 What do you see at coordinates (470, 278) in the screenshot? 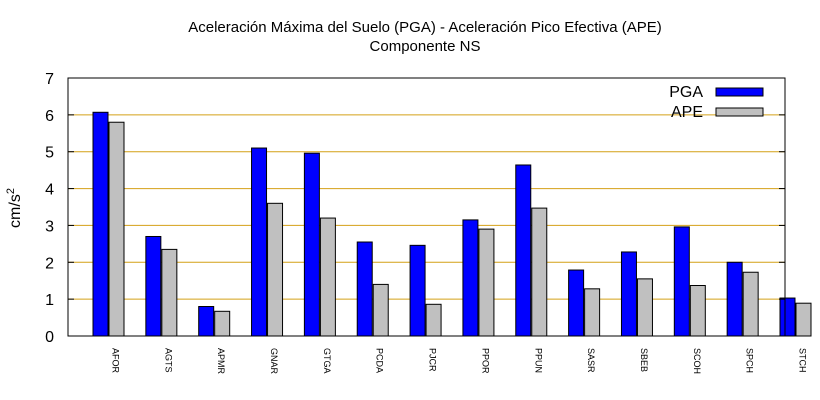
I see `bar-pga-ppor` at bounding box center [470, 278].